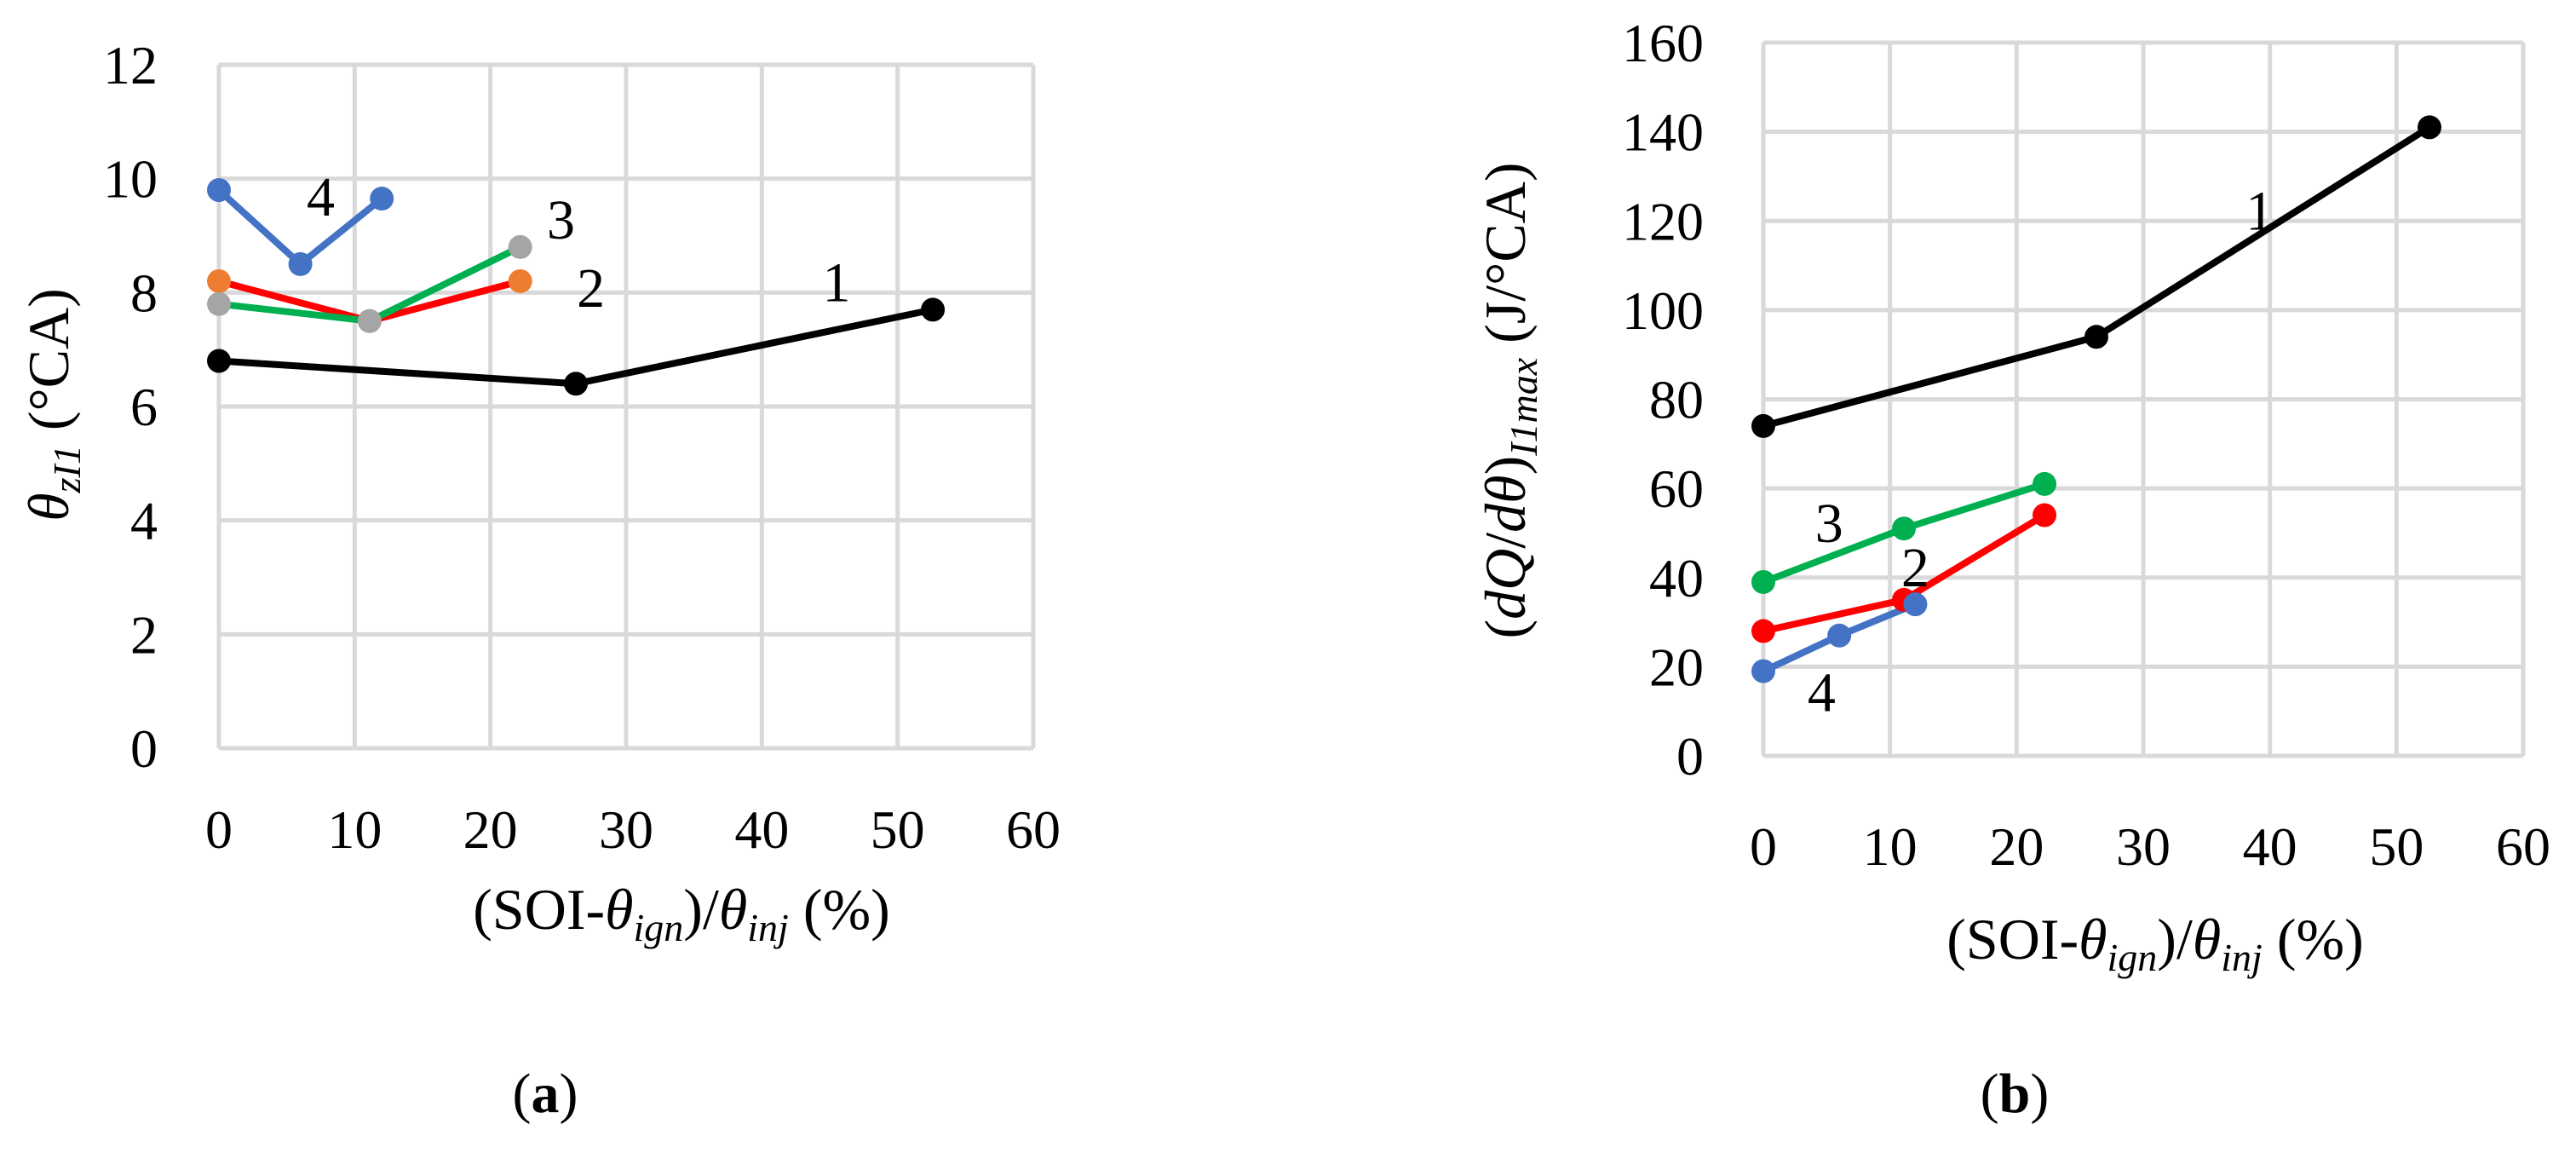  I want to click on chart-b-series-label-2: 2, so click(1915, 568).